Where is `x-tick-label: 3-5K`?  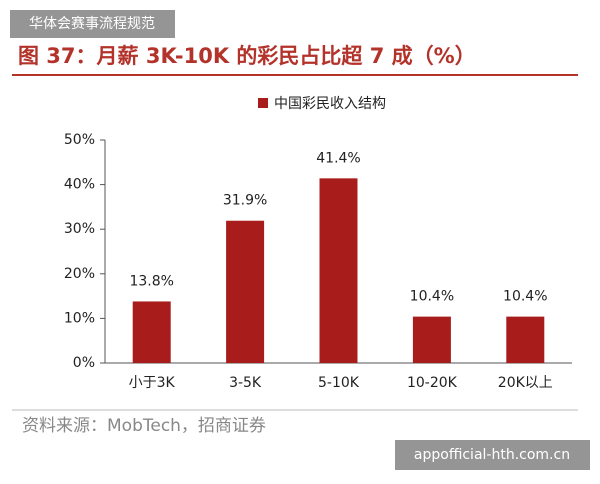
x-tick-label: 3-5K is located at coordinates (245, 383).